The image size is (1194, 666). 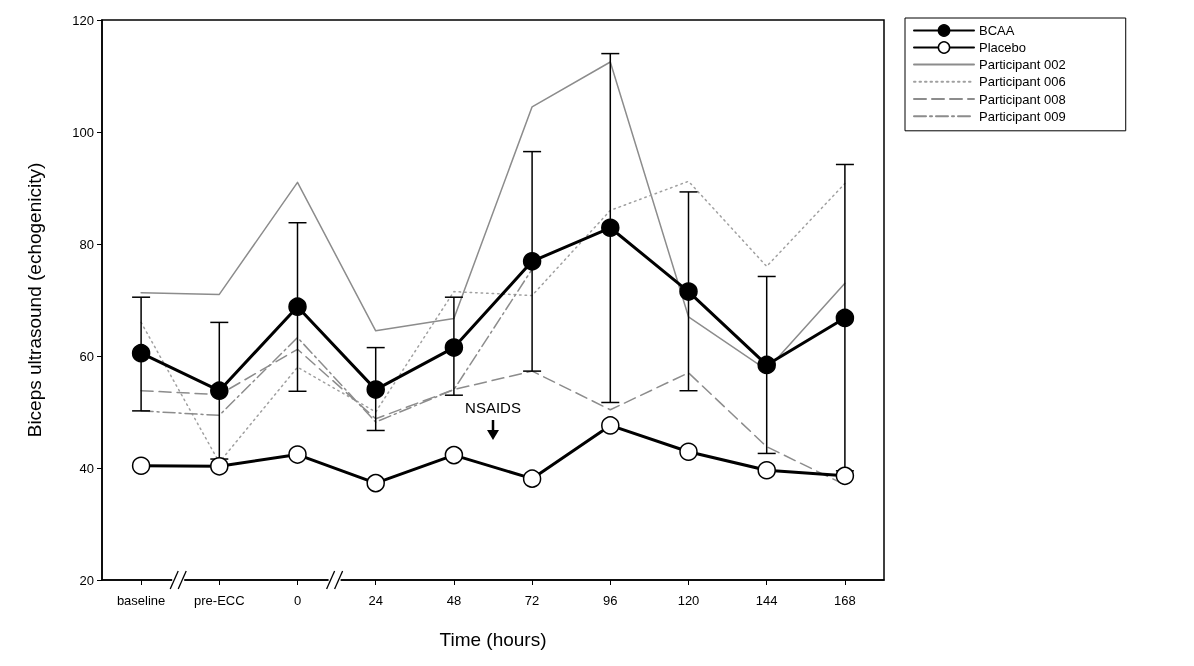 What do you see at coordinates (1002, 47) in the screenshot?
I see `legend-label: Placebo` at bounding box center [1002, 47].